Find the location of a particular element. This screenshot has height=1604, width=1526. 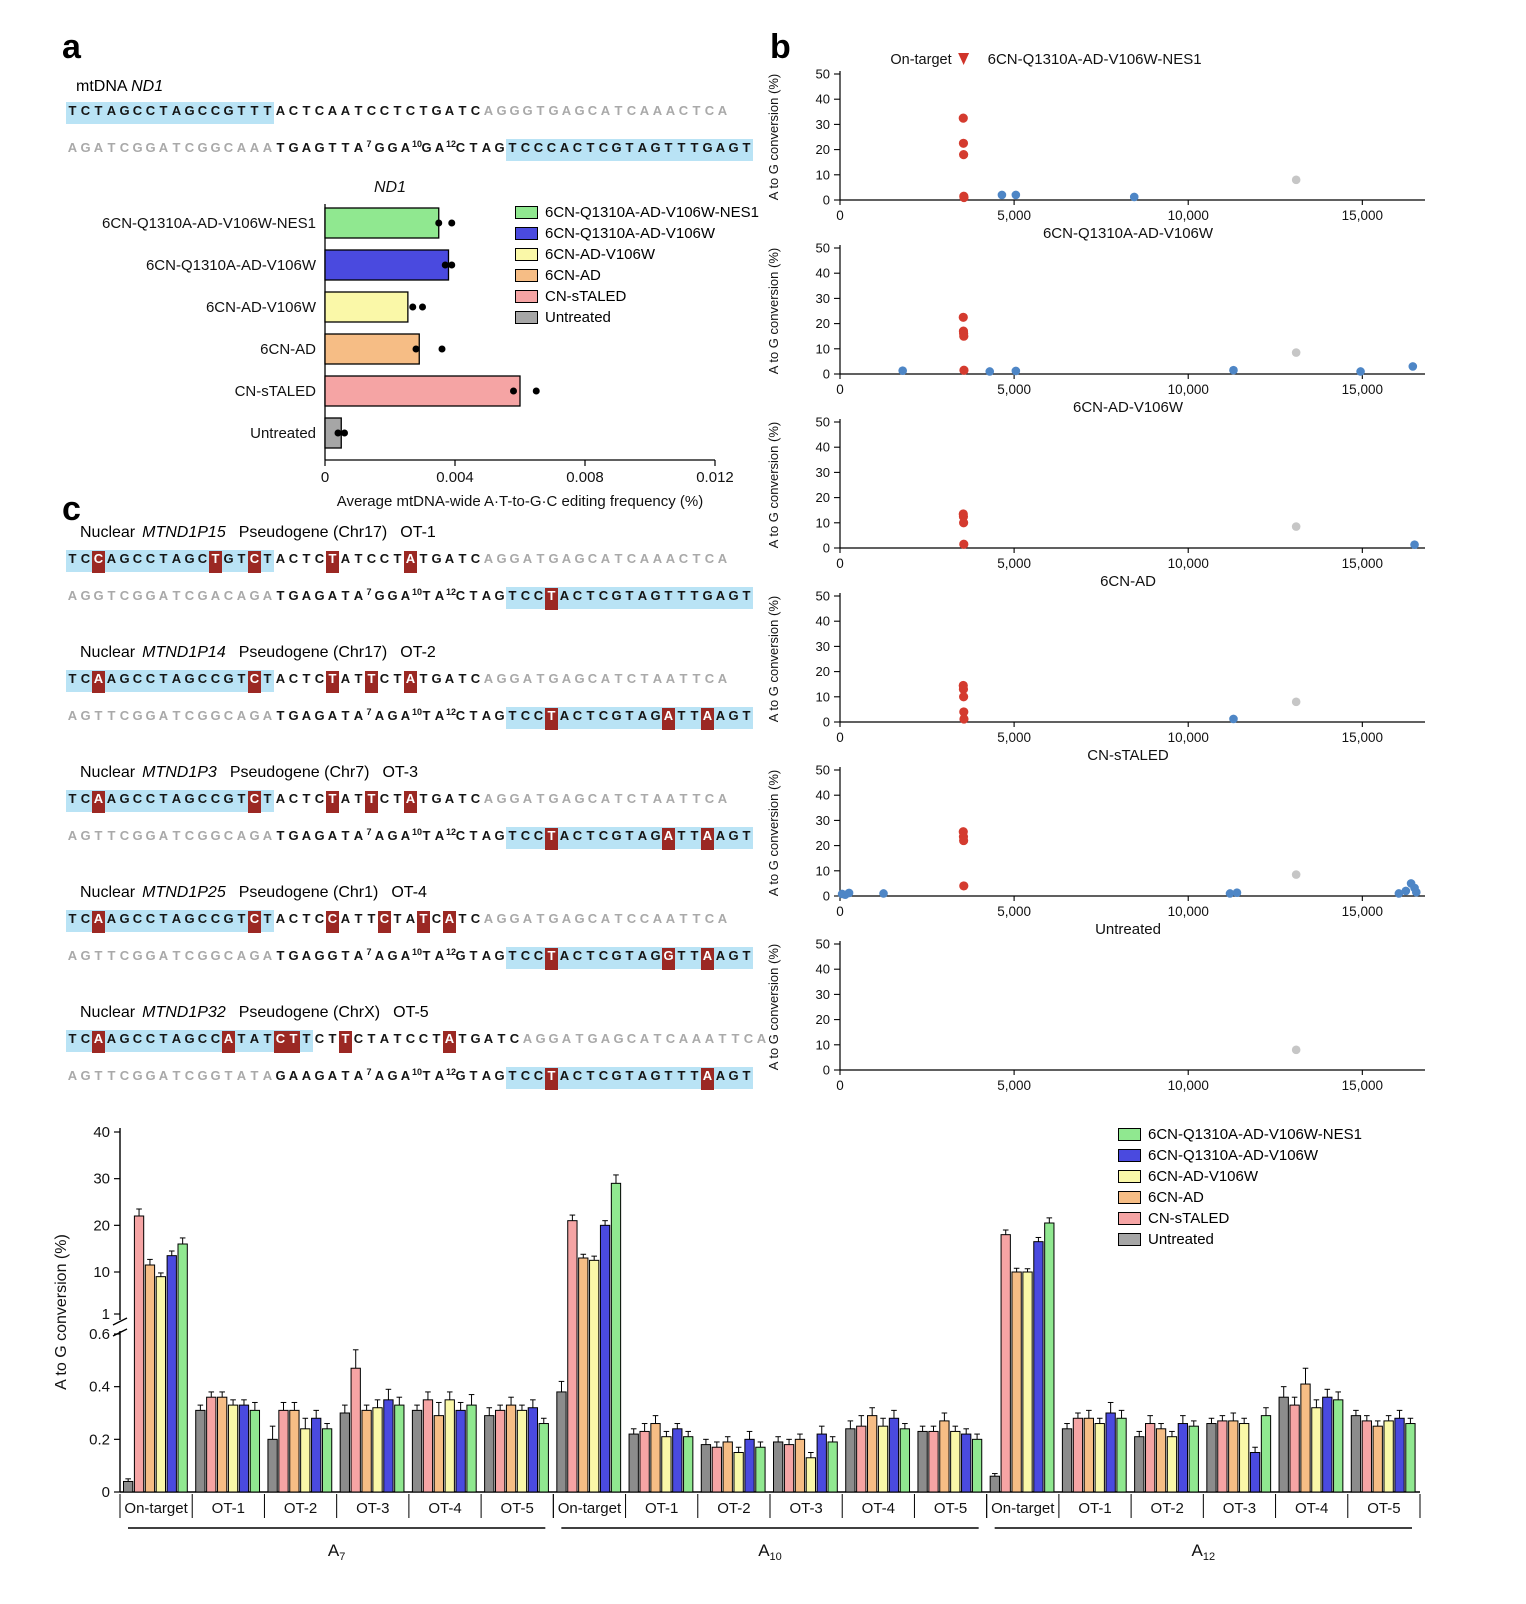

group-label: OT-5 is located at coordinates (1383, 1508).